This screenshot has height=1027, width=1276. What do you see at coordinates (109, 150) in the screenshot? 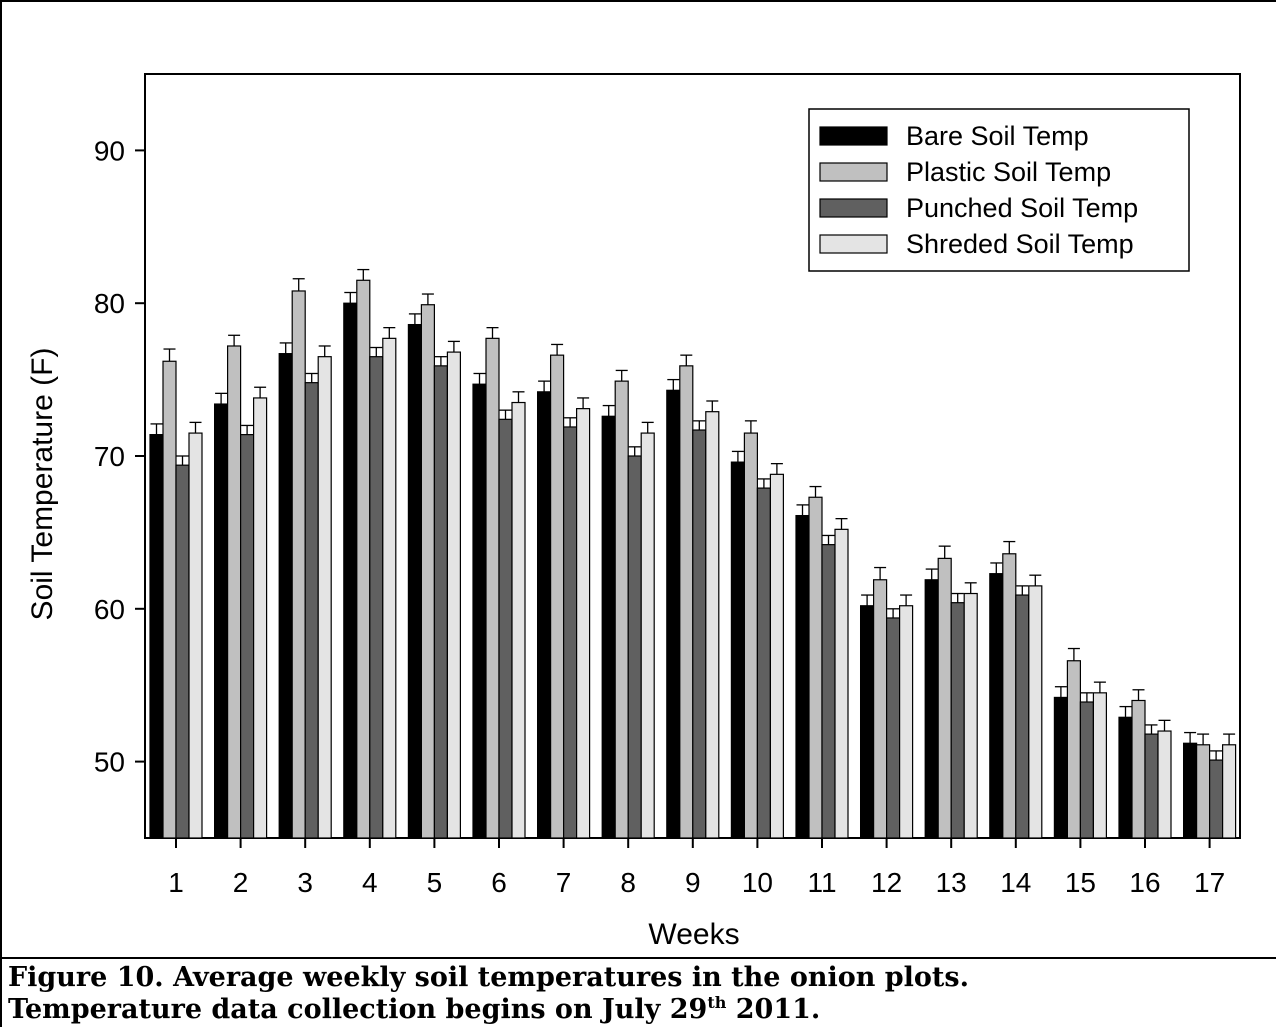
I see `y-tick-label: 90` at bounding box center [109, 150].